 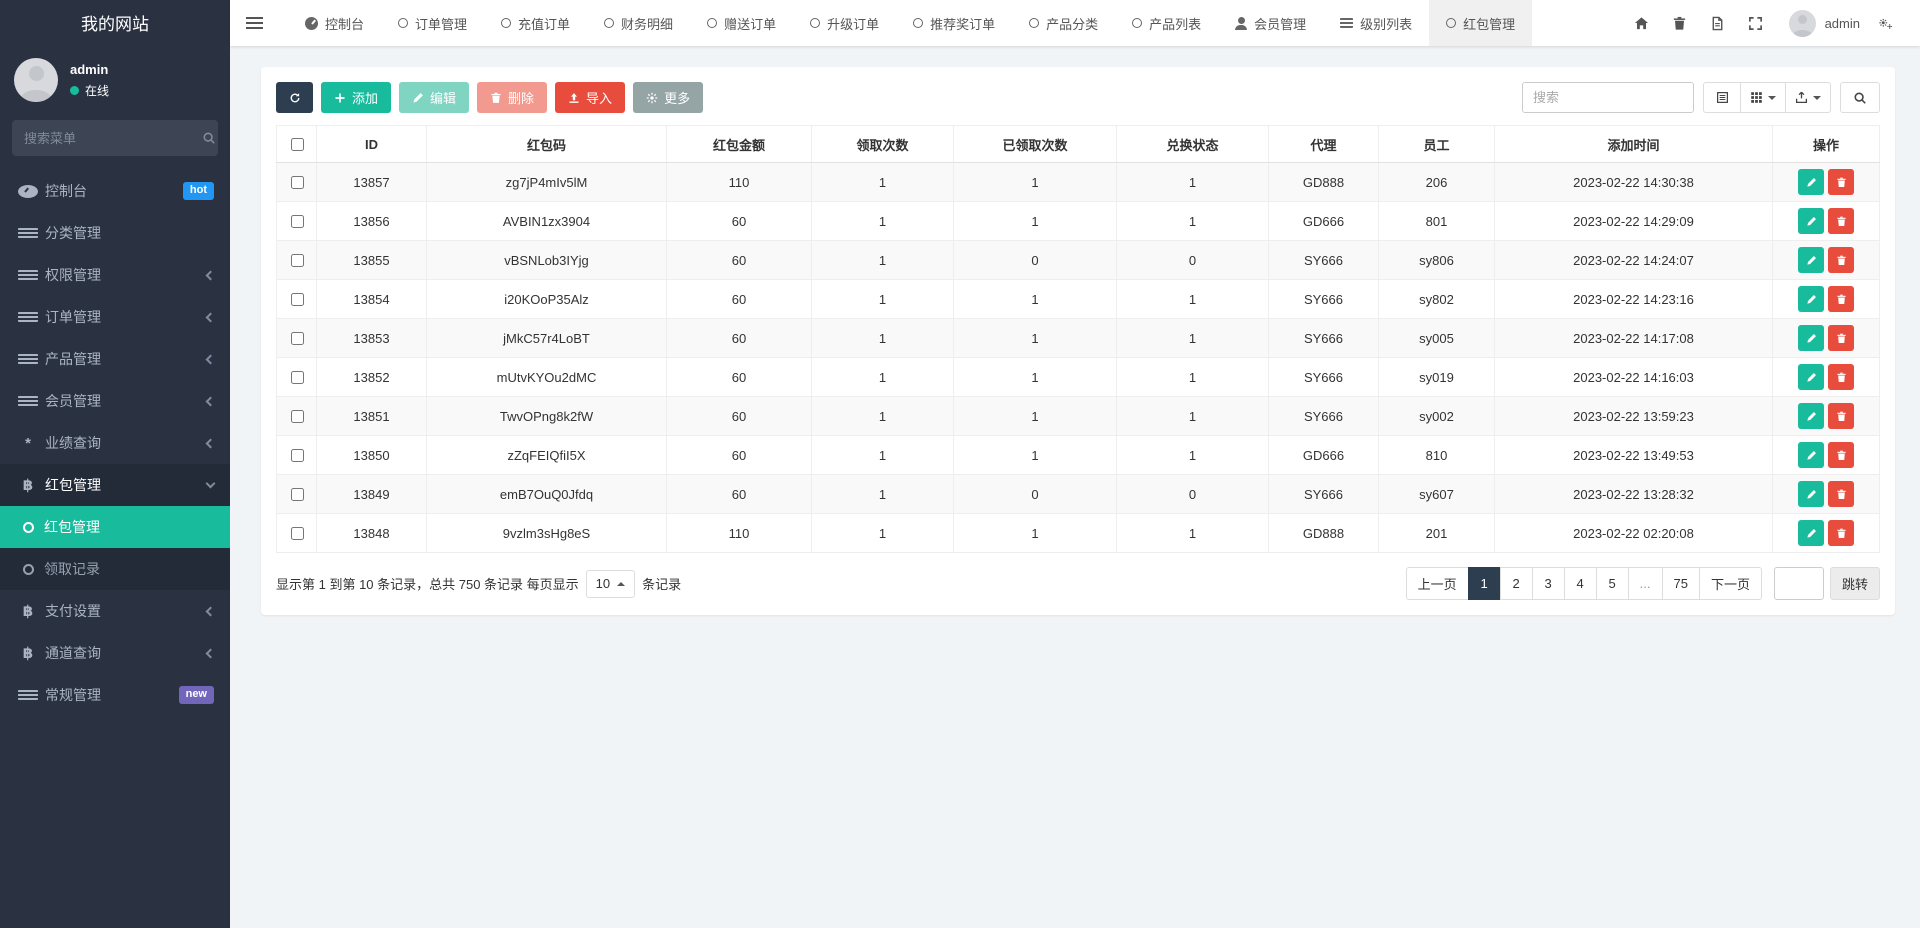 What do you see at coordinates (115, 191) in the screenshot?
I see `sidebar-item-row: 控制台 hot` at bounding box center [115, 191].